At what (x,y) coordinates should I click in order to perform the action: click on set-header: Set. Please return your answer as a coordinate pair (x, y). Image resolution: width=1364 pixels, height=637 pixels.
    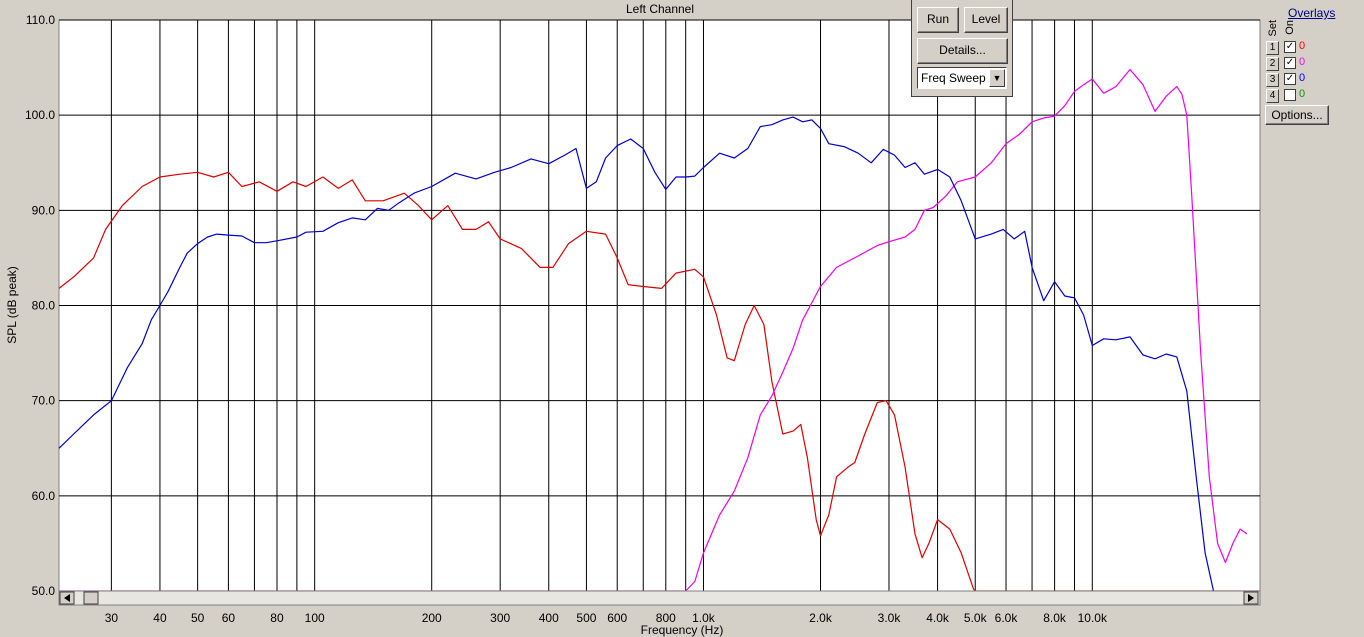
    Looking at the image, I should click on (1273, 28).